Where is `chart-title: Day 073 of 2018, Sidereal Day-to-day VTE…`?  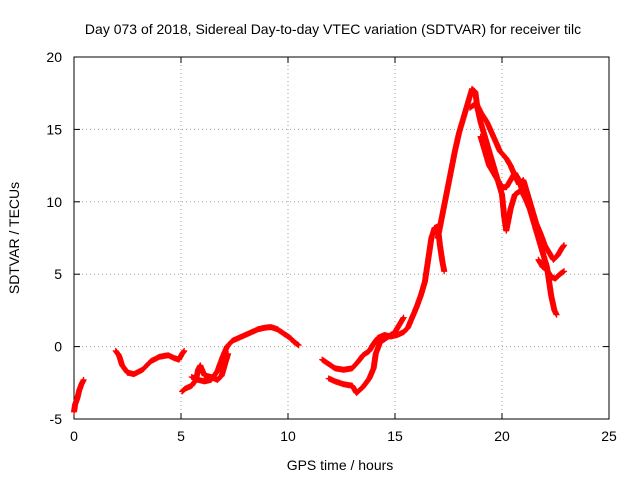
chart-title: Day 073 of 2018, Sidereal Day-to-day VTE… is located at coordinates (333, 29).